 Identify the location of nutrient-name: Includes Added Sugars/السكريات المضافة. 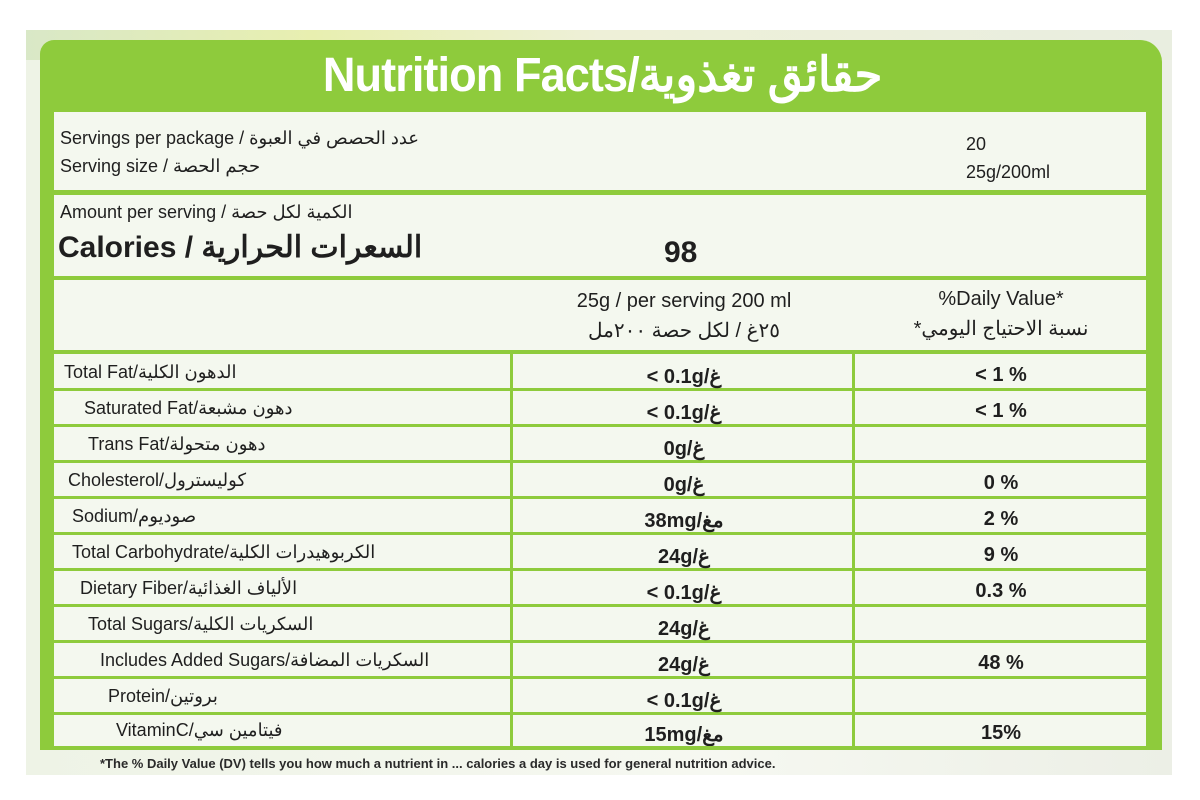
(265, 660).